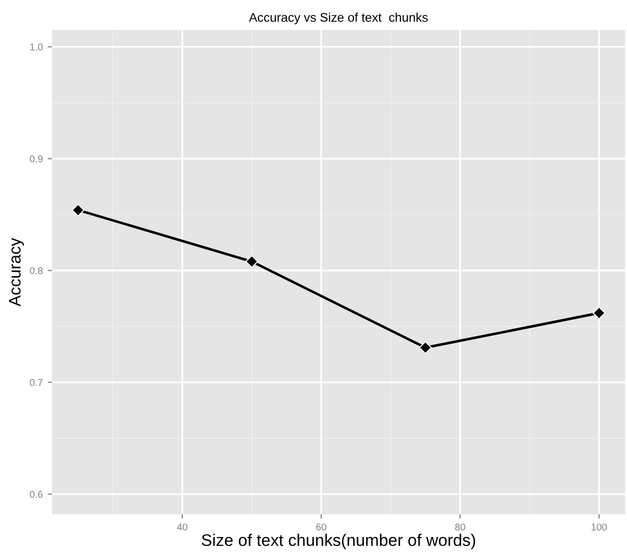 This screenshot has height=556, width=627. I want to click on x-tick-label: 60, so click(321, 527).